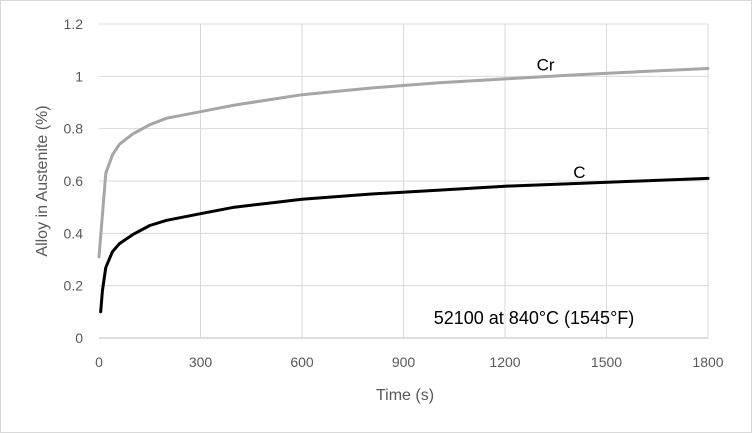  What do you see at coordinates (42, 180) in the screenshot?
I see `y-axis-title: Alloy in Austenite (%)` at bounding box center [42, 180].